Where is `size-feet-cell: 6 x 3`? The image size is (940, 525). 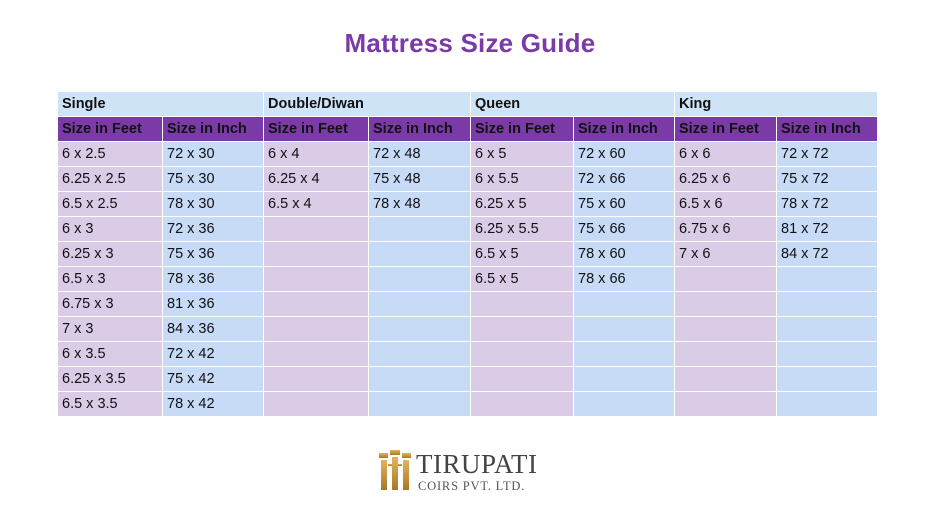
size-feet-cell: 6 x 3 is located at coordinates (110, 229).